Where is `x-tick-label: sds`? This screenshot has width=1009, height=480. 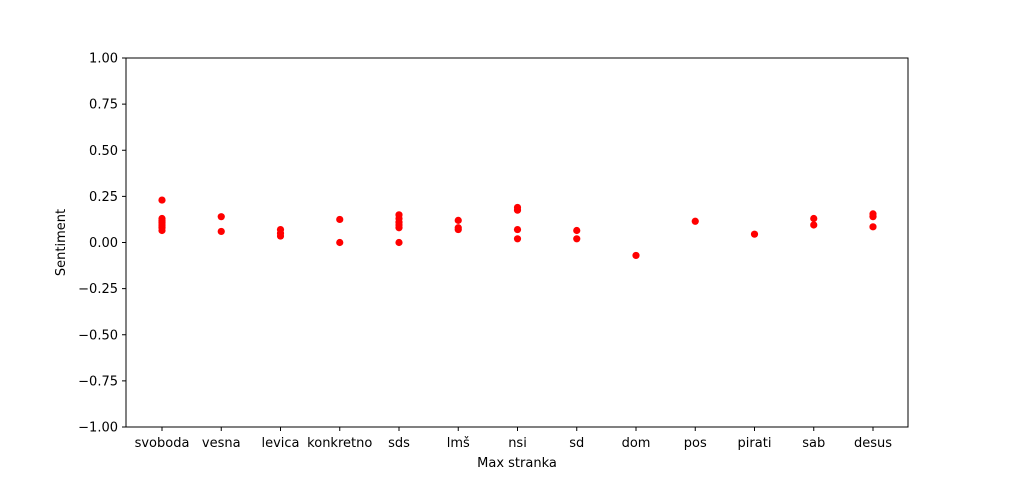
x-tick-label: sds is located at coordinates (399, 443).